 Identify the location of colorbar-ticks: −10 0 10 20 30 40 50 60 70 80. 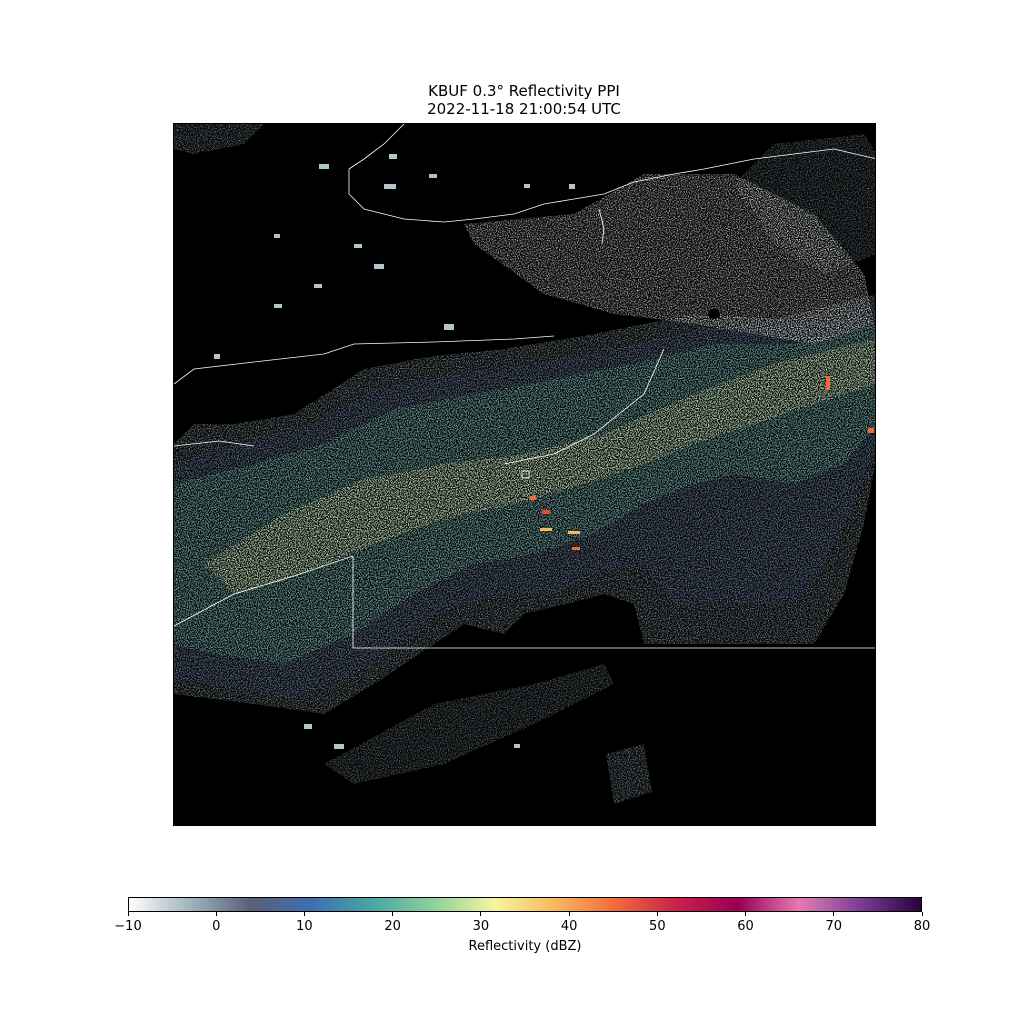
(522, 927).